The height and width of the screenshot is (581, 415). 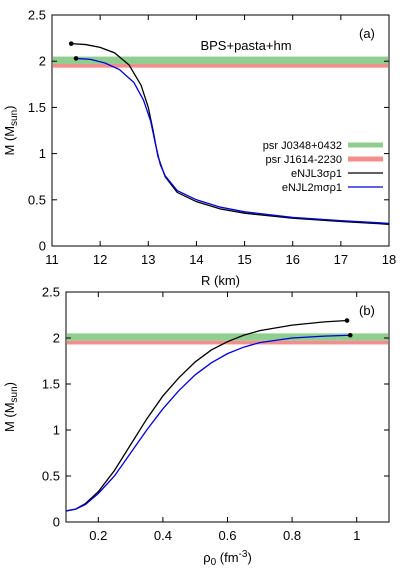 What do you see at coordinates (148, 259) in the screenshot?
I see `x-tick-label: 13` at bounding box center [148, 259].